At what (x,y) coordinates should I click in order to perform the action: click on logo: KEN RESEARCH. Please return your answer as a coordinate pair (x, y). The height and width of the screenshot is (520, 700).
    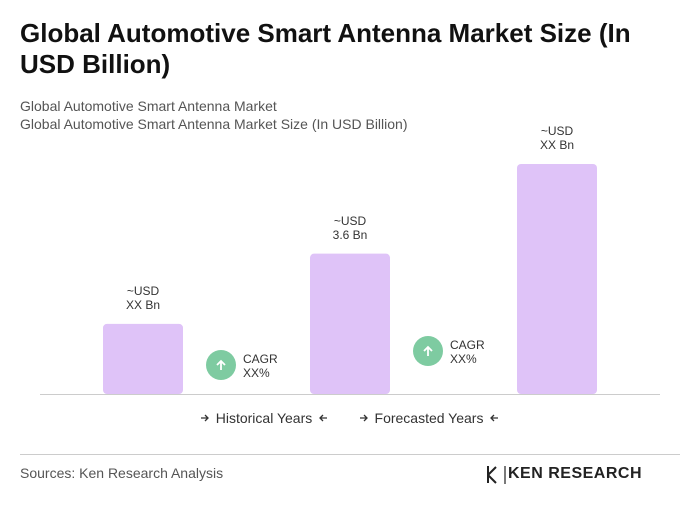
    Looking at the image, I should click on (575, 473).